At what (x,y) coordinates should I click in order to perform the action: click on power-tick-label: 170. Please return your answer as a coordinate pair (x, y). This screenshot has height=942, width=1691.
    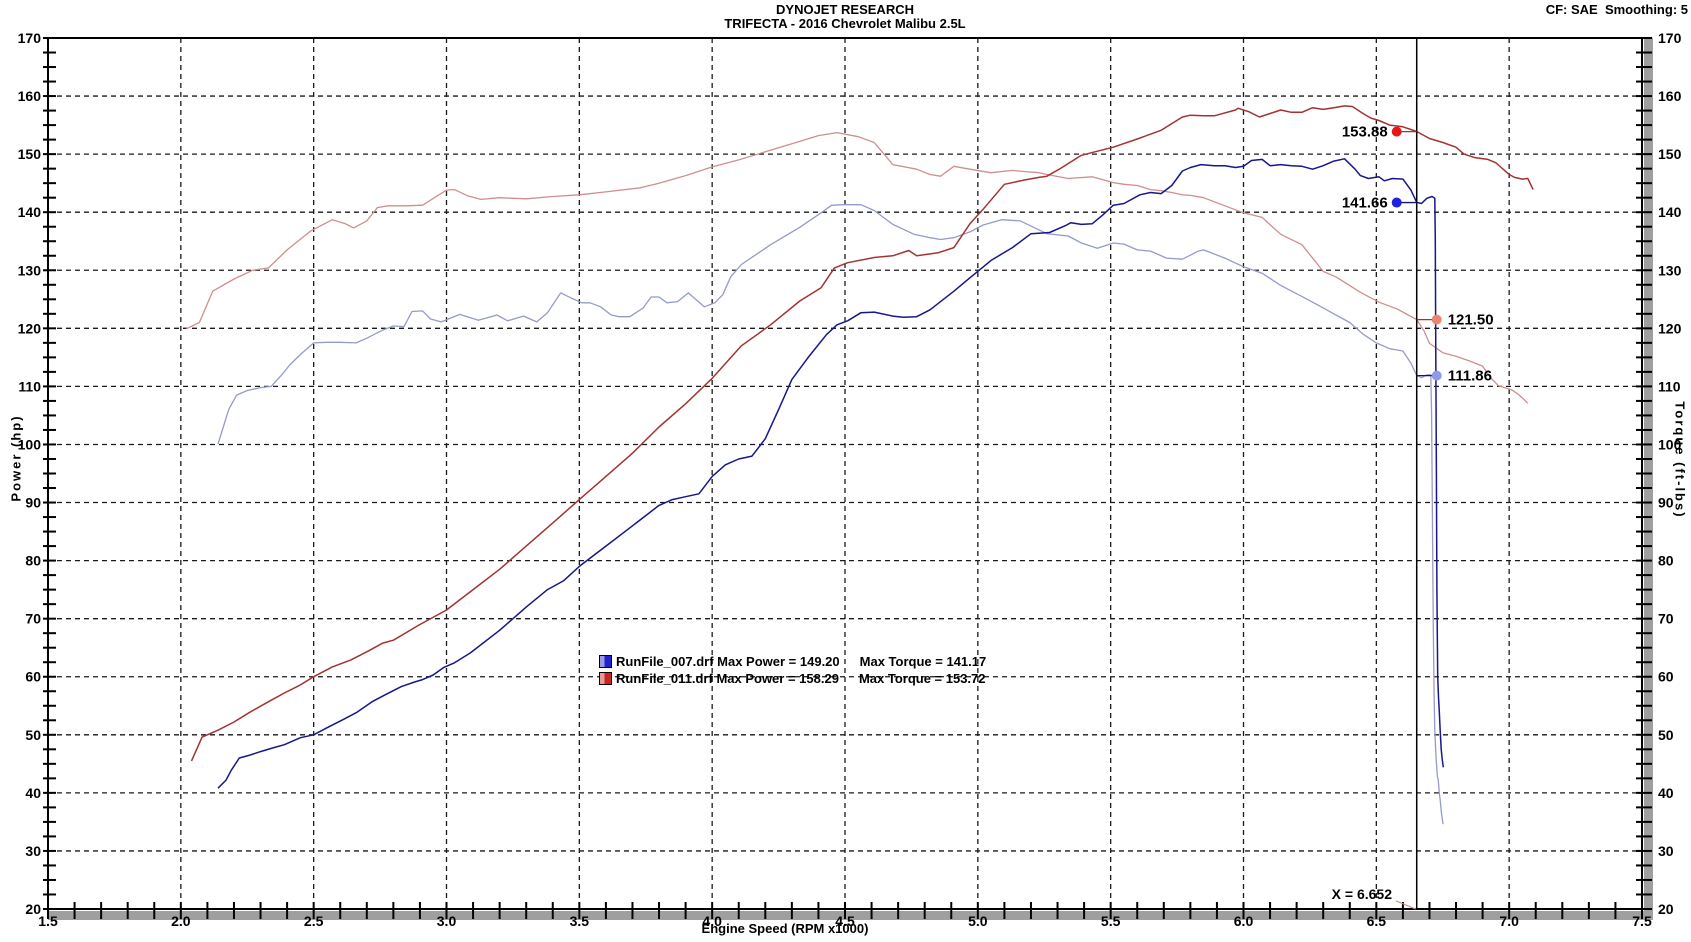
    Looking at the image, I should click on (30, 38).